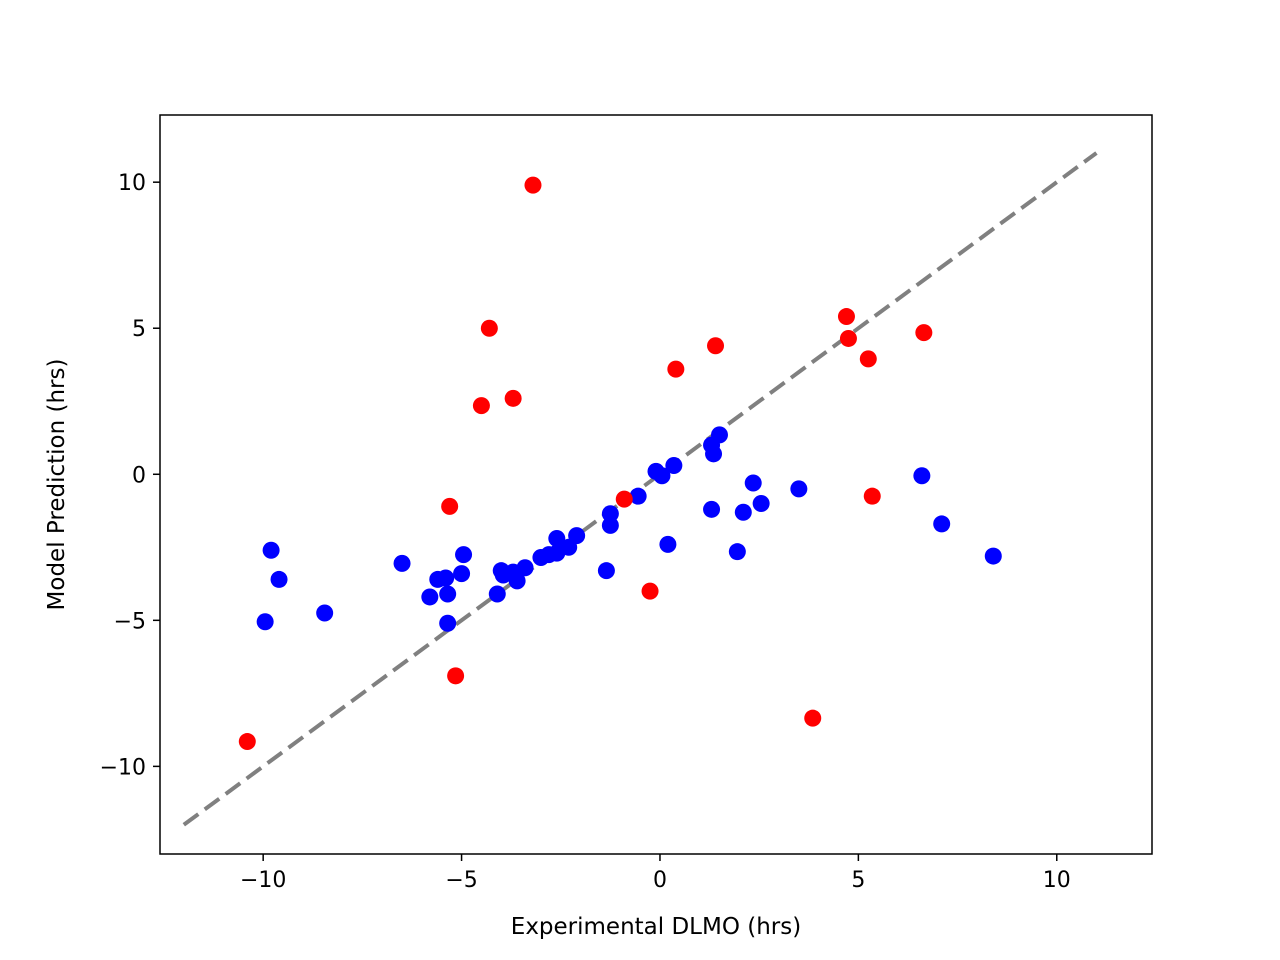  Describe the element at coordinates (130, 621) in the screenshot. I see `y-tick-label: −5` at that location.